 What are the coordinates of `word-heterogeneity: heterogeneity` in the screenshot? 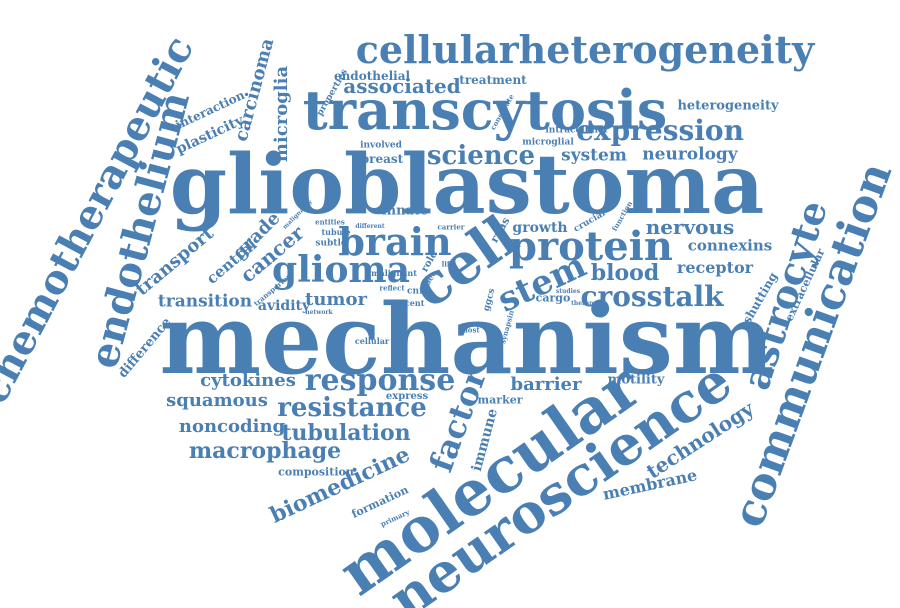 It's located at (728, 106).